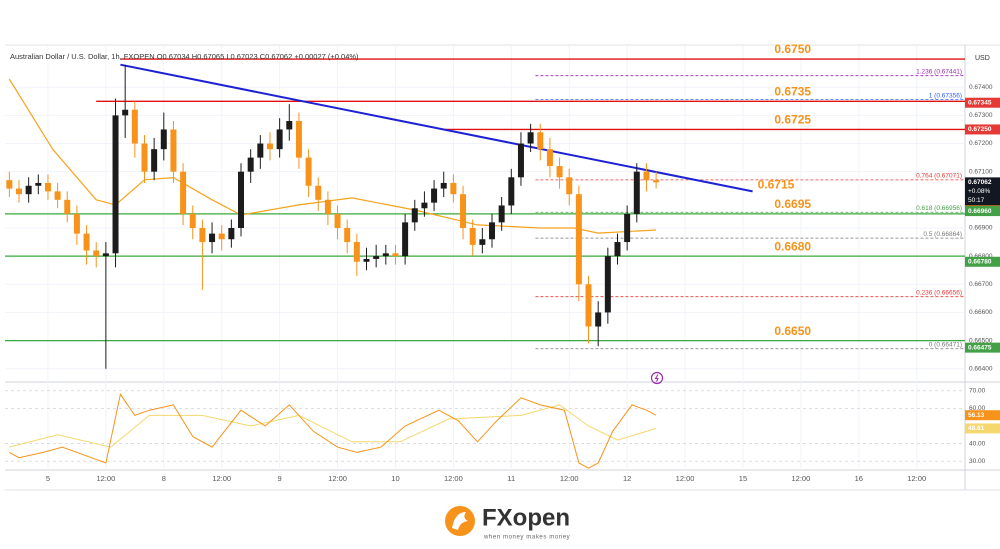 The image size is (1000, 549). What do you see at coordinates (627, 478) in the screenshot?
I see `x-tick-label: 12` at bounding box center [627, 478].